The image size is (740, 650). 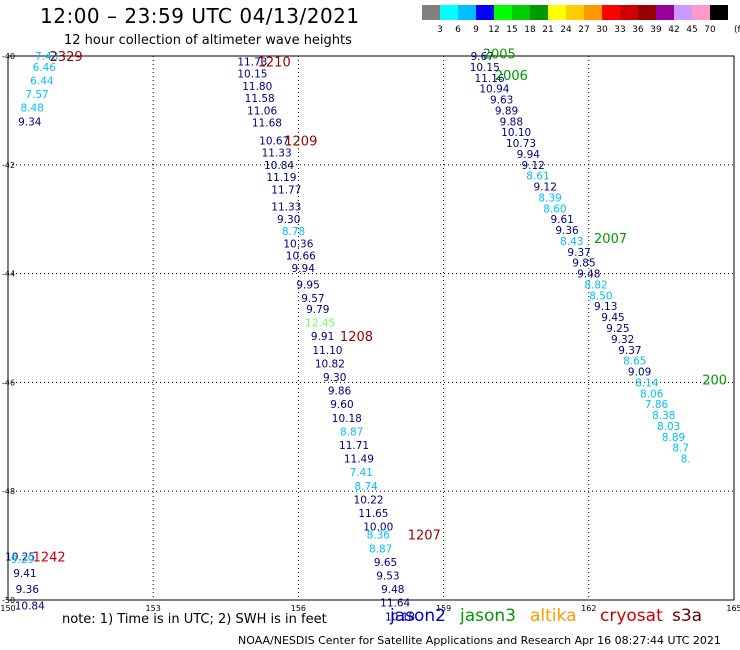 I want to click on wave-height-value: 8.06, so click(x=652, y=394).